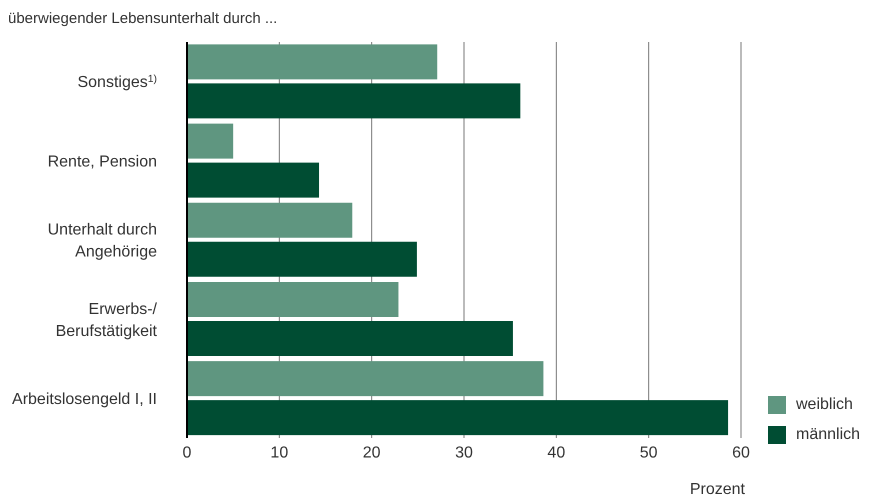 The height and width of the screenshot is (502, 888). What do you see at coordinates (107, 320) in the screenshot?
I see `y-tick-label: Erwerbs-/ Berufstätigkeit` at bounding box center [107, 320].